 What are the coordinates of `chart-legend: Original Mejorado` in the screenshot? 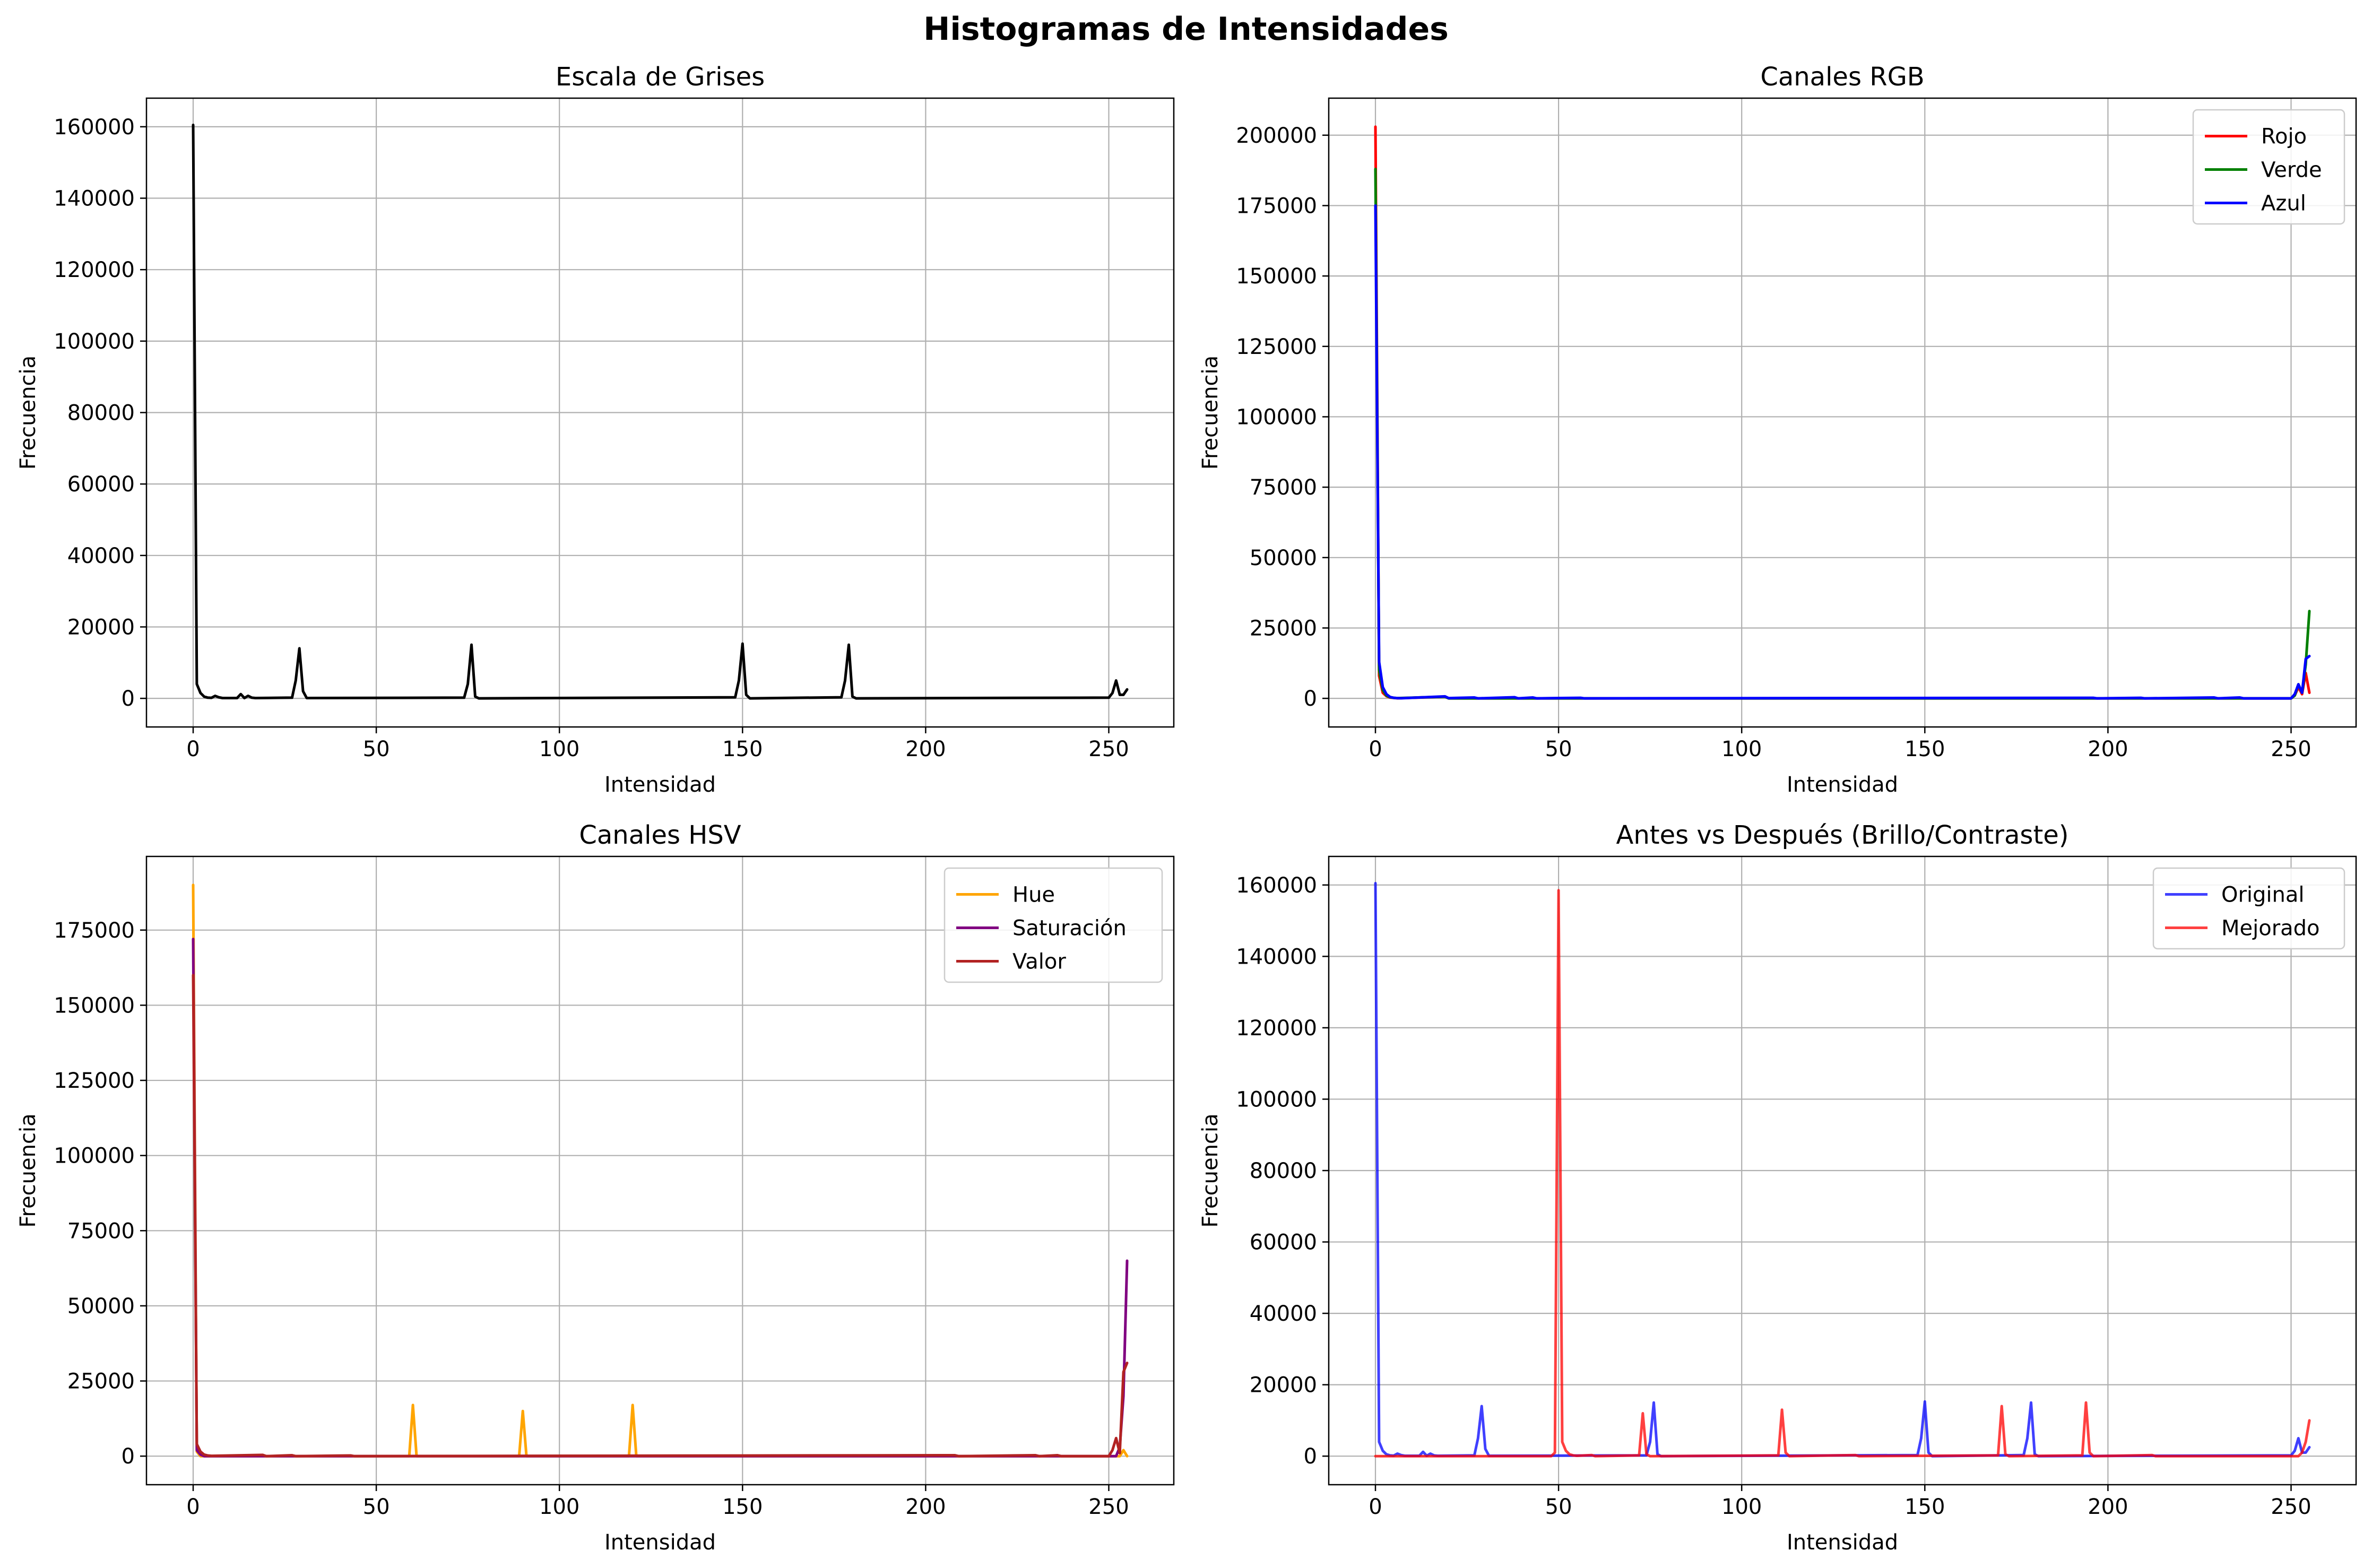 It's located at (2248, 908).